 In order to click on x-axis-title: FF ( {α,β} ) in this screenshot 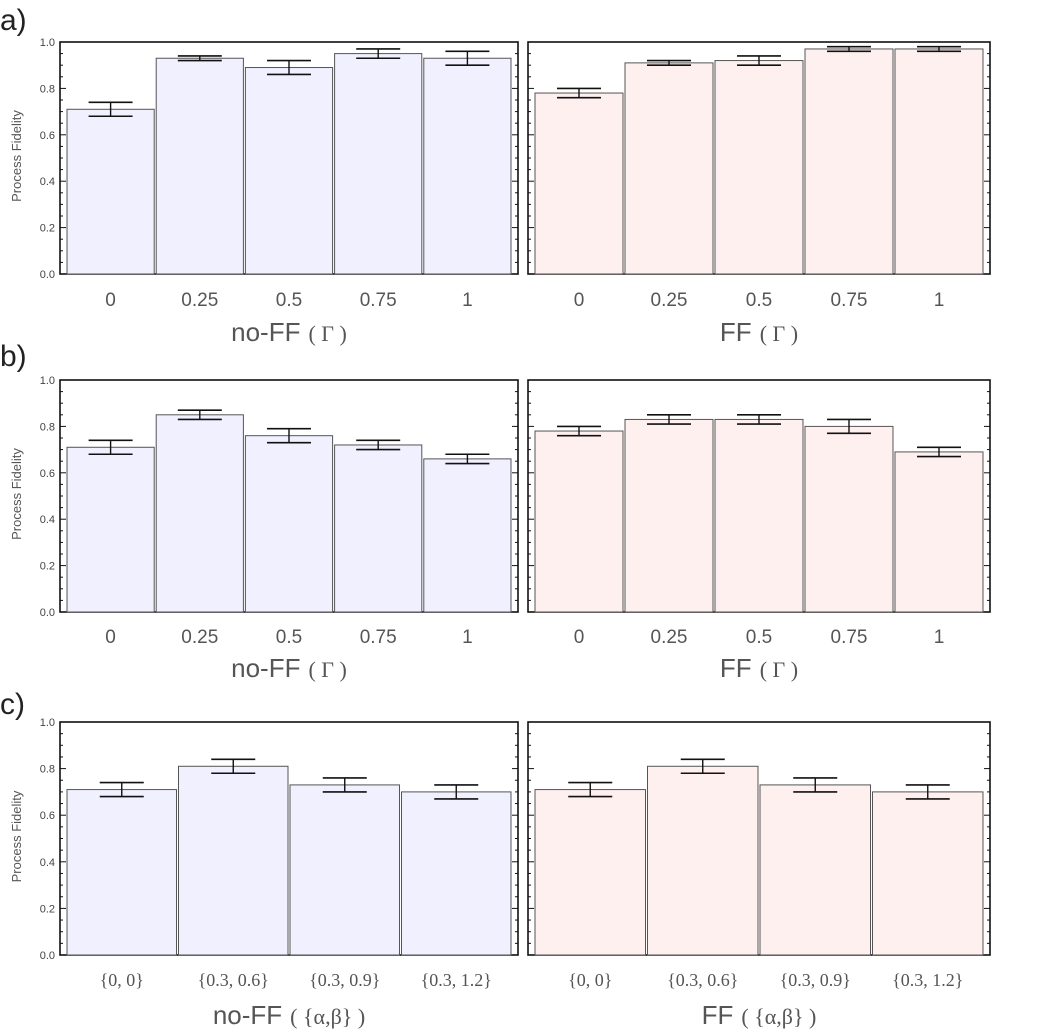, I will do `click(759, 1015)`.